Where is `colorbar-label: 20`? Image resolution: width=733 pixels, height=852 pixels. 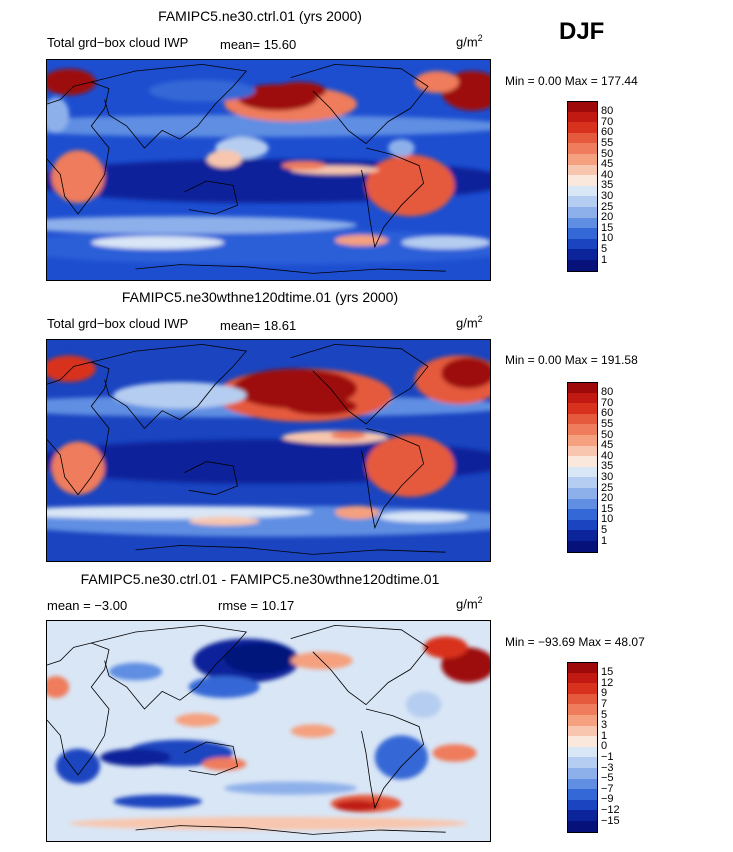
colorbar-label: 20 is located at coordinates (607, 217).